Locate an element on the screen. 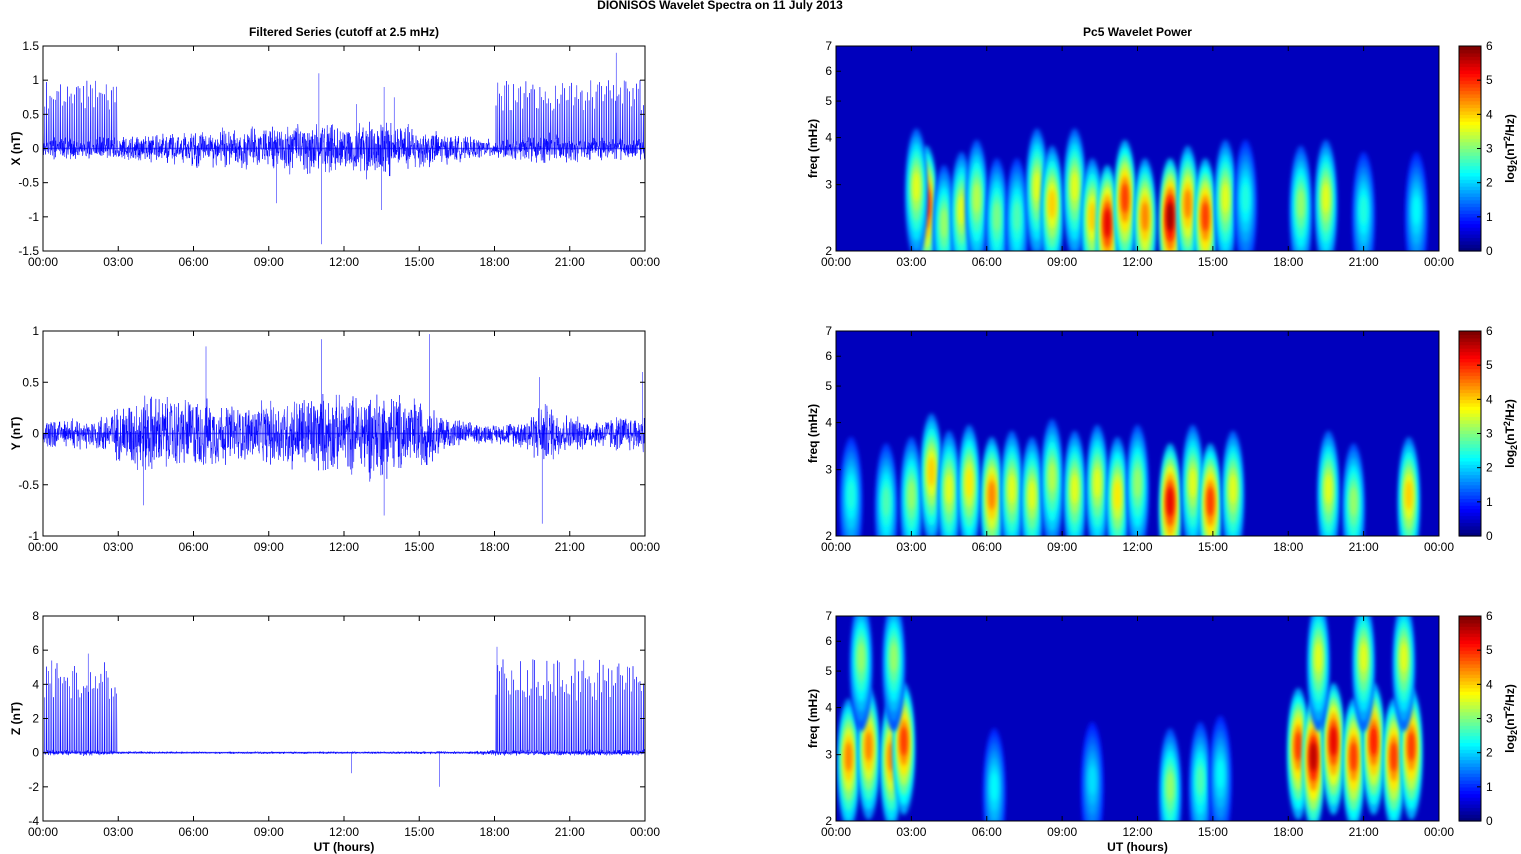 Image resolution: width=1521 pixels, height=854 pixels. panel-title: Pc5 Wavelet Power is located at coordinates (1137, 32).